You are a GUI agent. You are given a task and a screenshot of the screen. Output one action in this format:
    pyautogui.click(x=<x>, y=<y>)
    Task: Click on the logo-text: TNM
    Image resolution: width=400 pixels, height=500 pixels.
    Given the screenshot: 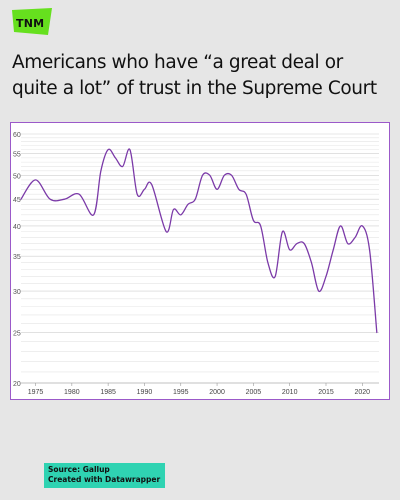 What is the action you would take?
    pyautogui.click(x=30, y=23)
    